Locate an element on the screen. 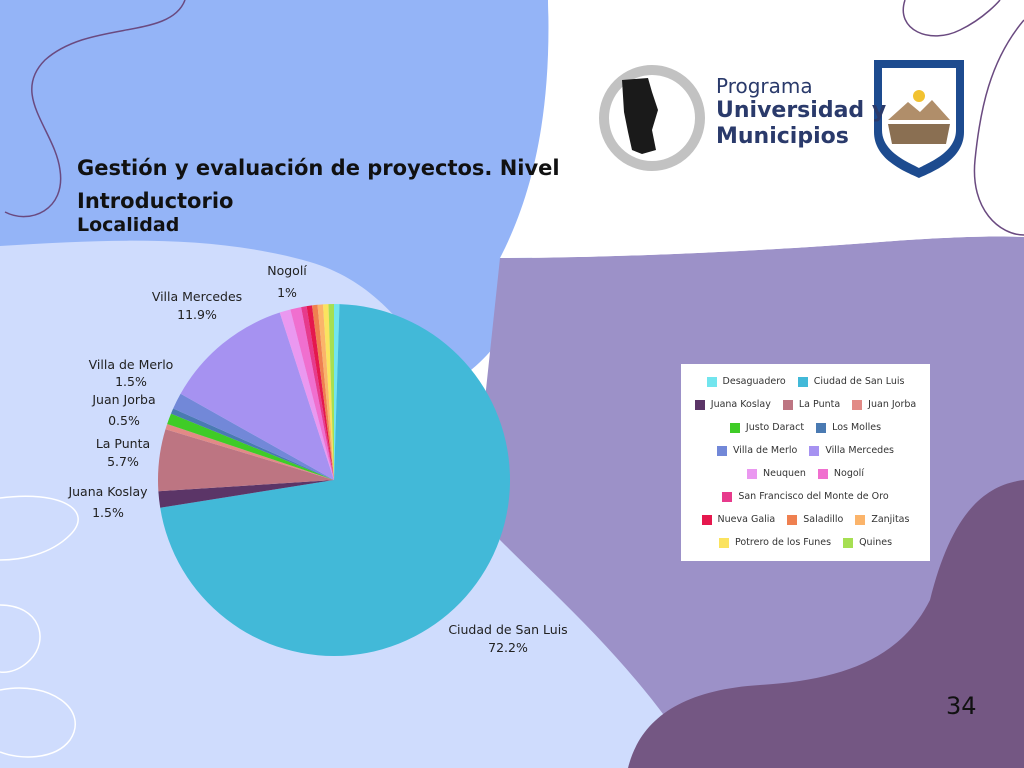  legend-item: Justo Daract is located at coordinates (767, 427).